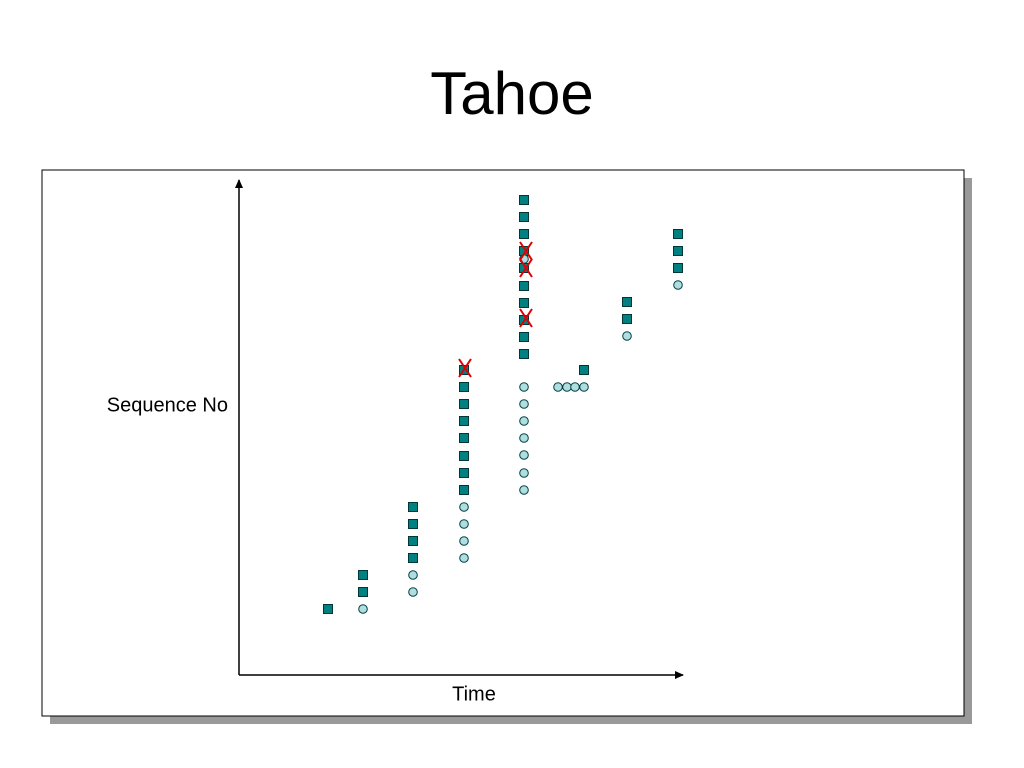 The height and width of the screenshot is (768, 1024). I want to click on slide-title: Tahoe, so click(511, 93).